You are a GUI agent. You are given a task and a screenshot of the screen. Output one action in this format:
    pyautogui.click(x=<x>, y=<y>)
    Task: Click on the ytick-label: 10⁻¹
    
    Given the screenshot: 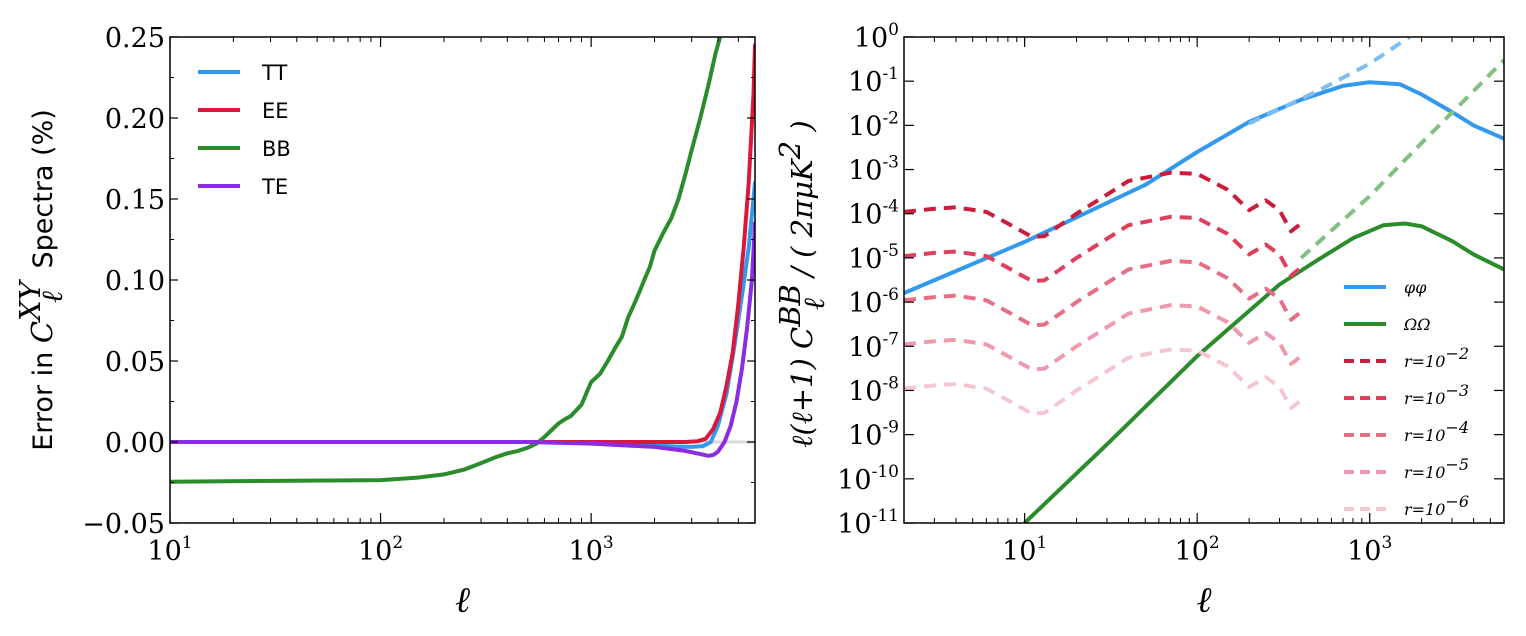 What is the action you would take?
    pyautogui.click(x=873, y=81)
    